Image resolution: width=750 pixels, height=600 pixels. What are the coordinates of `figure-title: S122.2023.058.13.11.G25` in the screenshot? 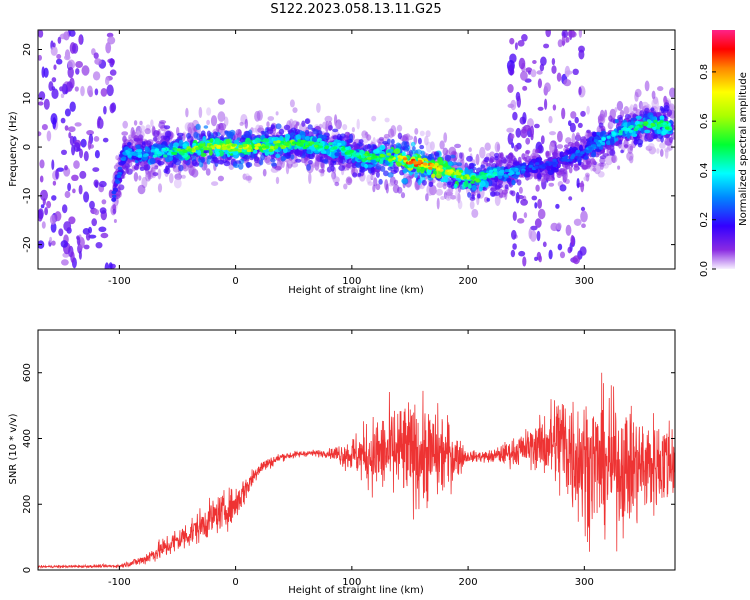 It's located at (355, 9).